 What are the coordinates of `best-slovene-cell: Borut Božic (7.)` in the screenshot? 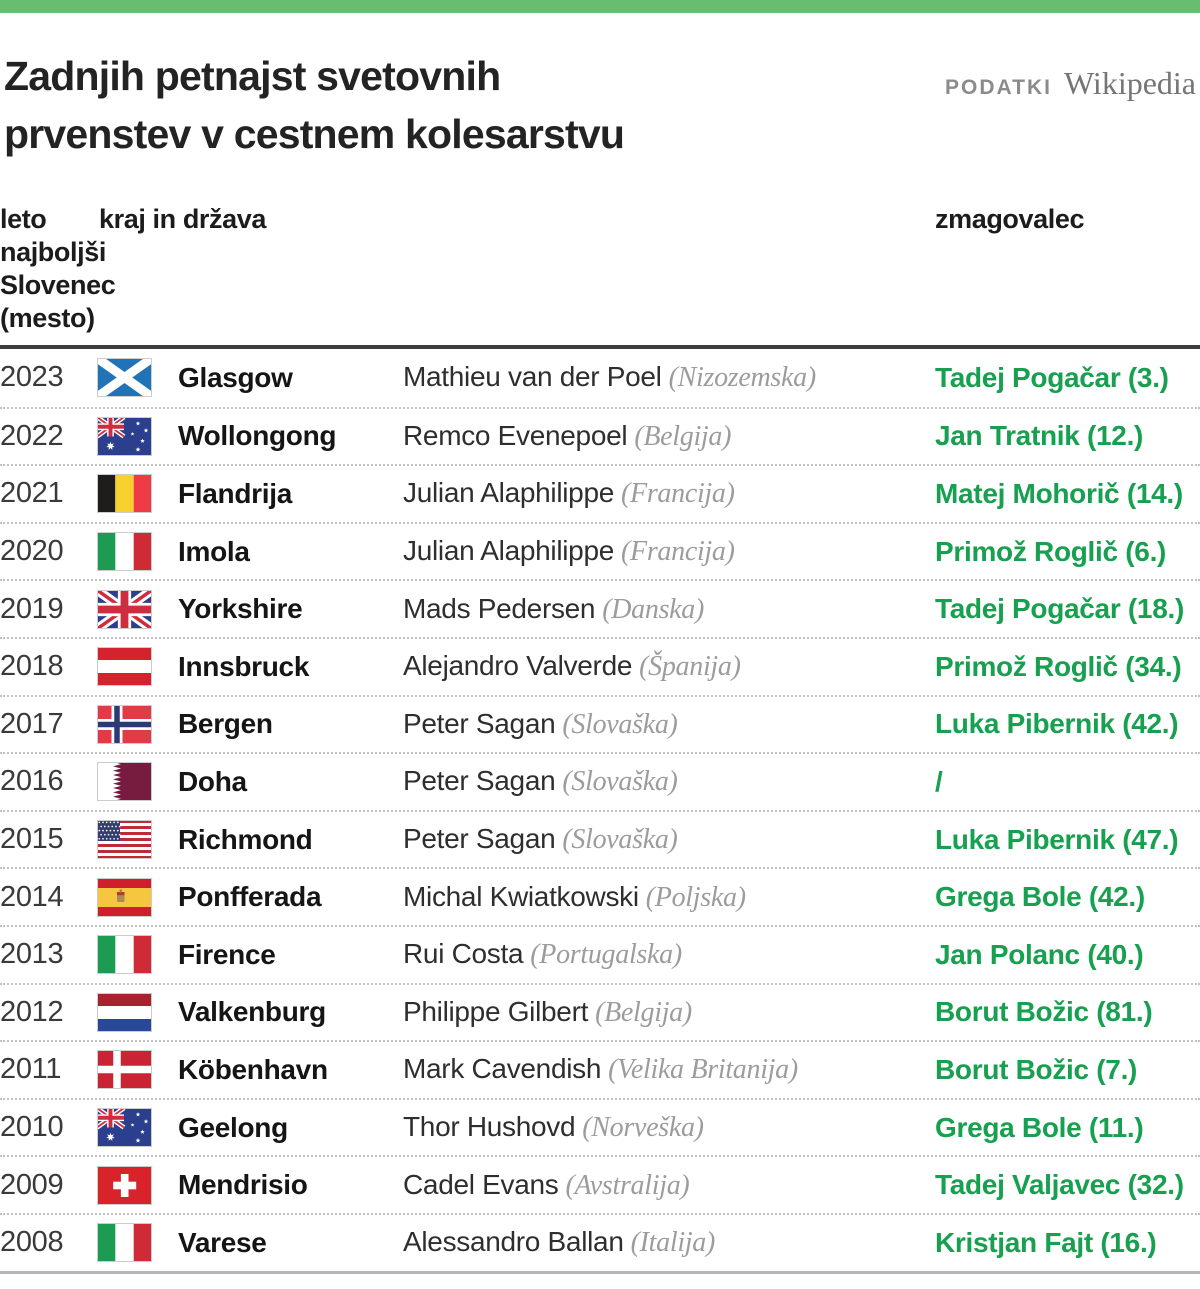 It's located at (1036, 1069).